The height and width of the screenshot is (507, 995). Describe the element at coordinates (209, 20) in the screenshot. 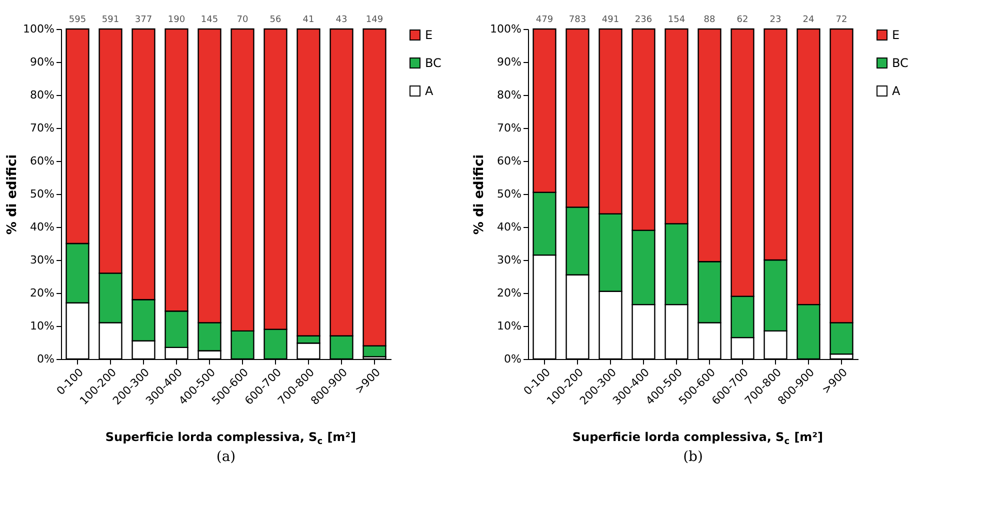

I see `annotation: 145` at that location.